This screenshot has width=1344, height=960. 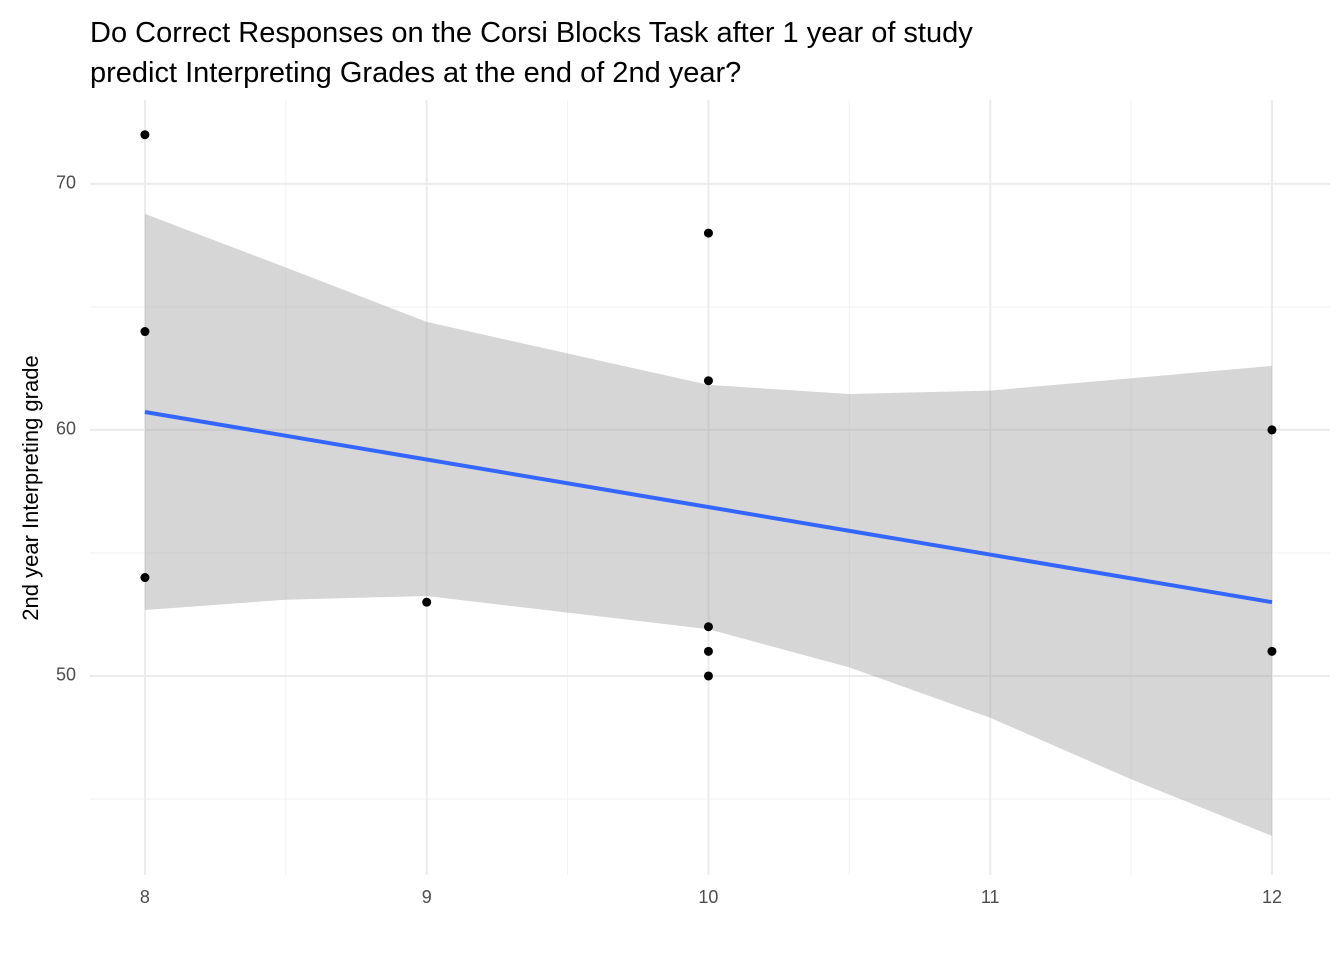 What do you see at coordinates (66, 675) in the screenshot?
I see `y-tick-label: 50` at bounding box center [66, 675].